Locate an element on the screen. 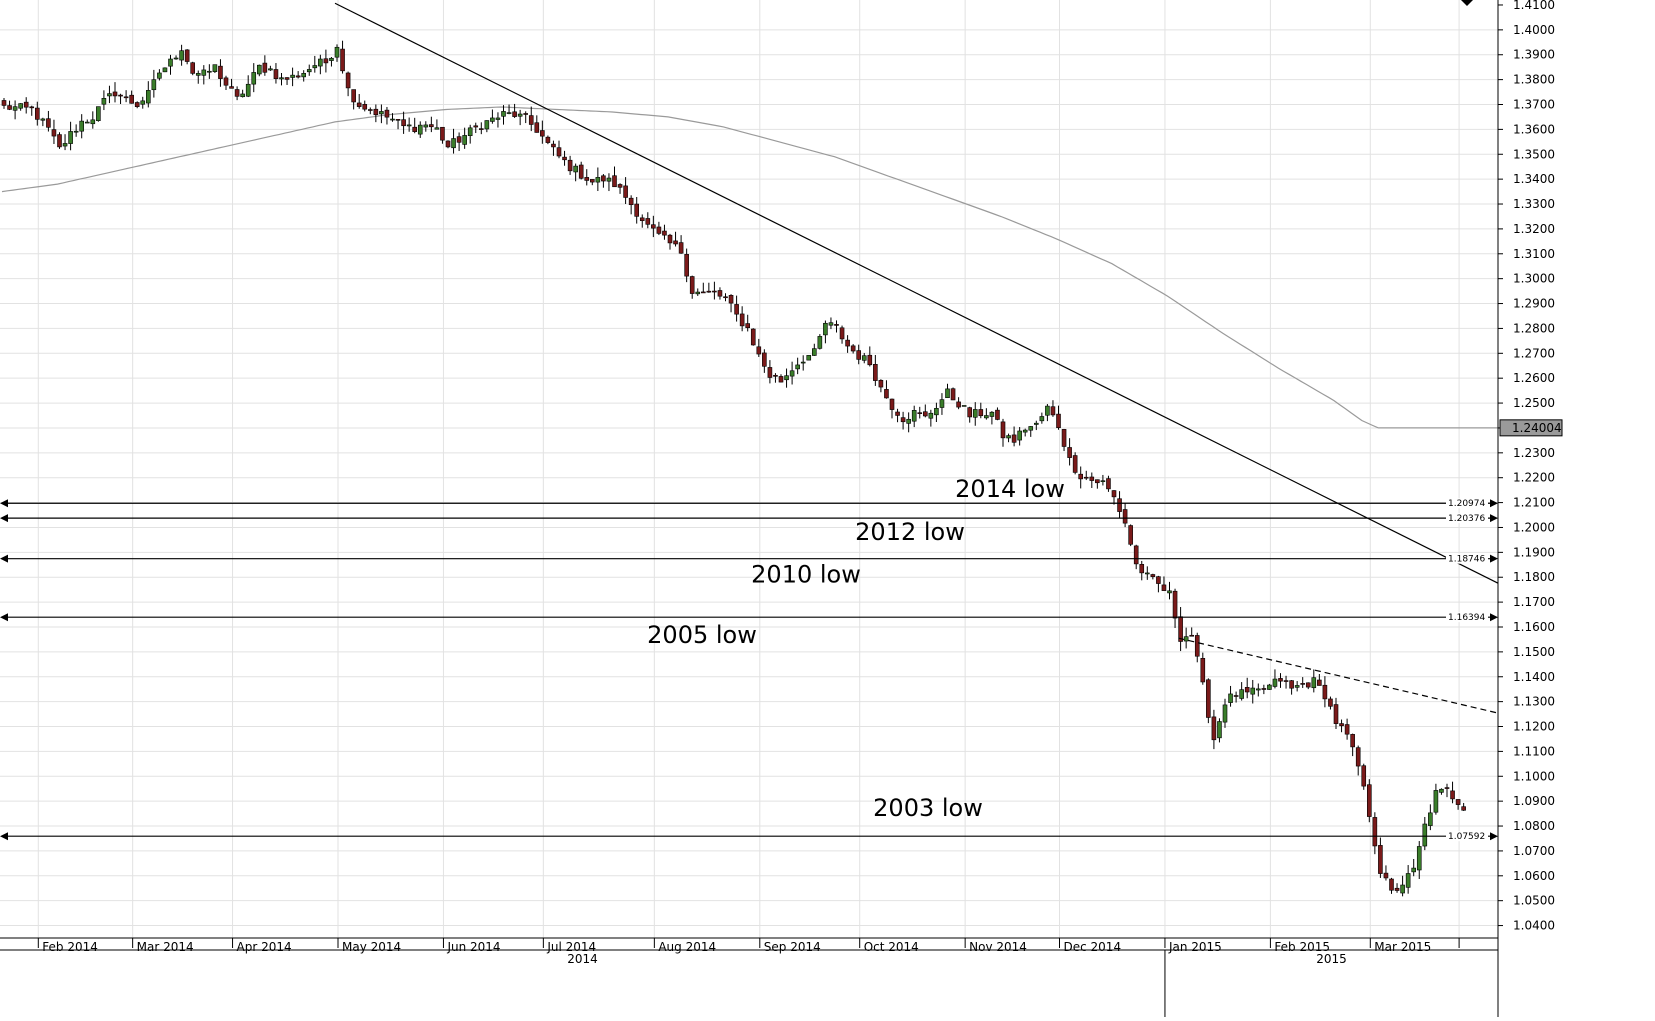  level-label-bg is located at coordinates (1467, 836).